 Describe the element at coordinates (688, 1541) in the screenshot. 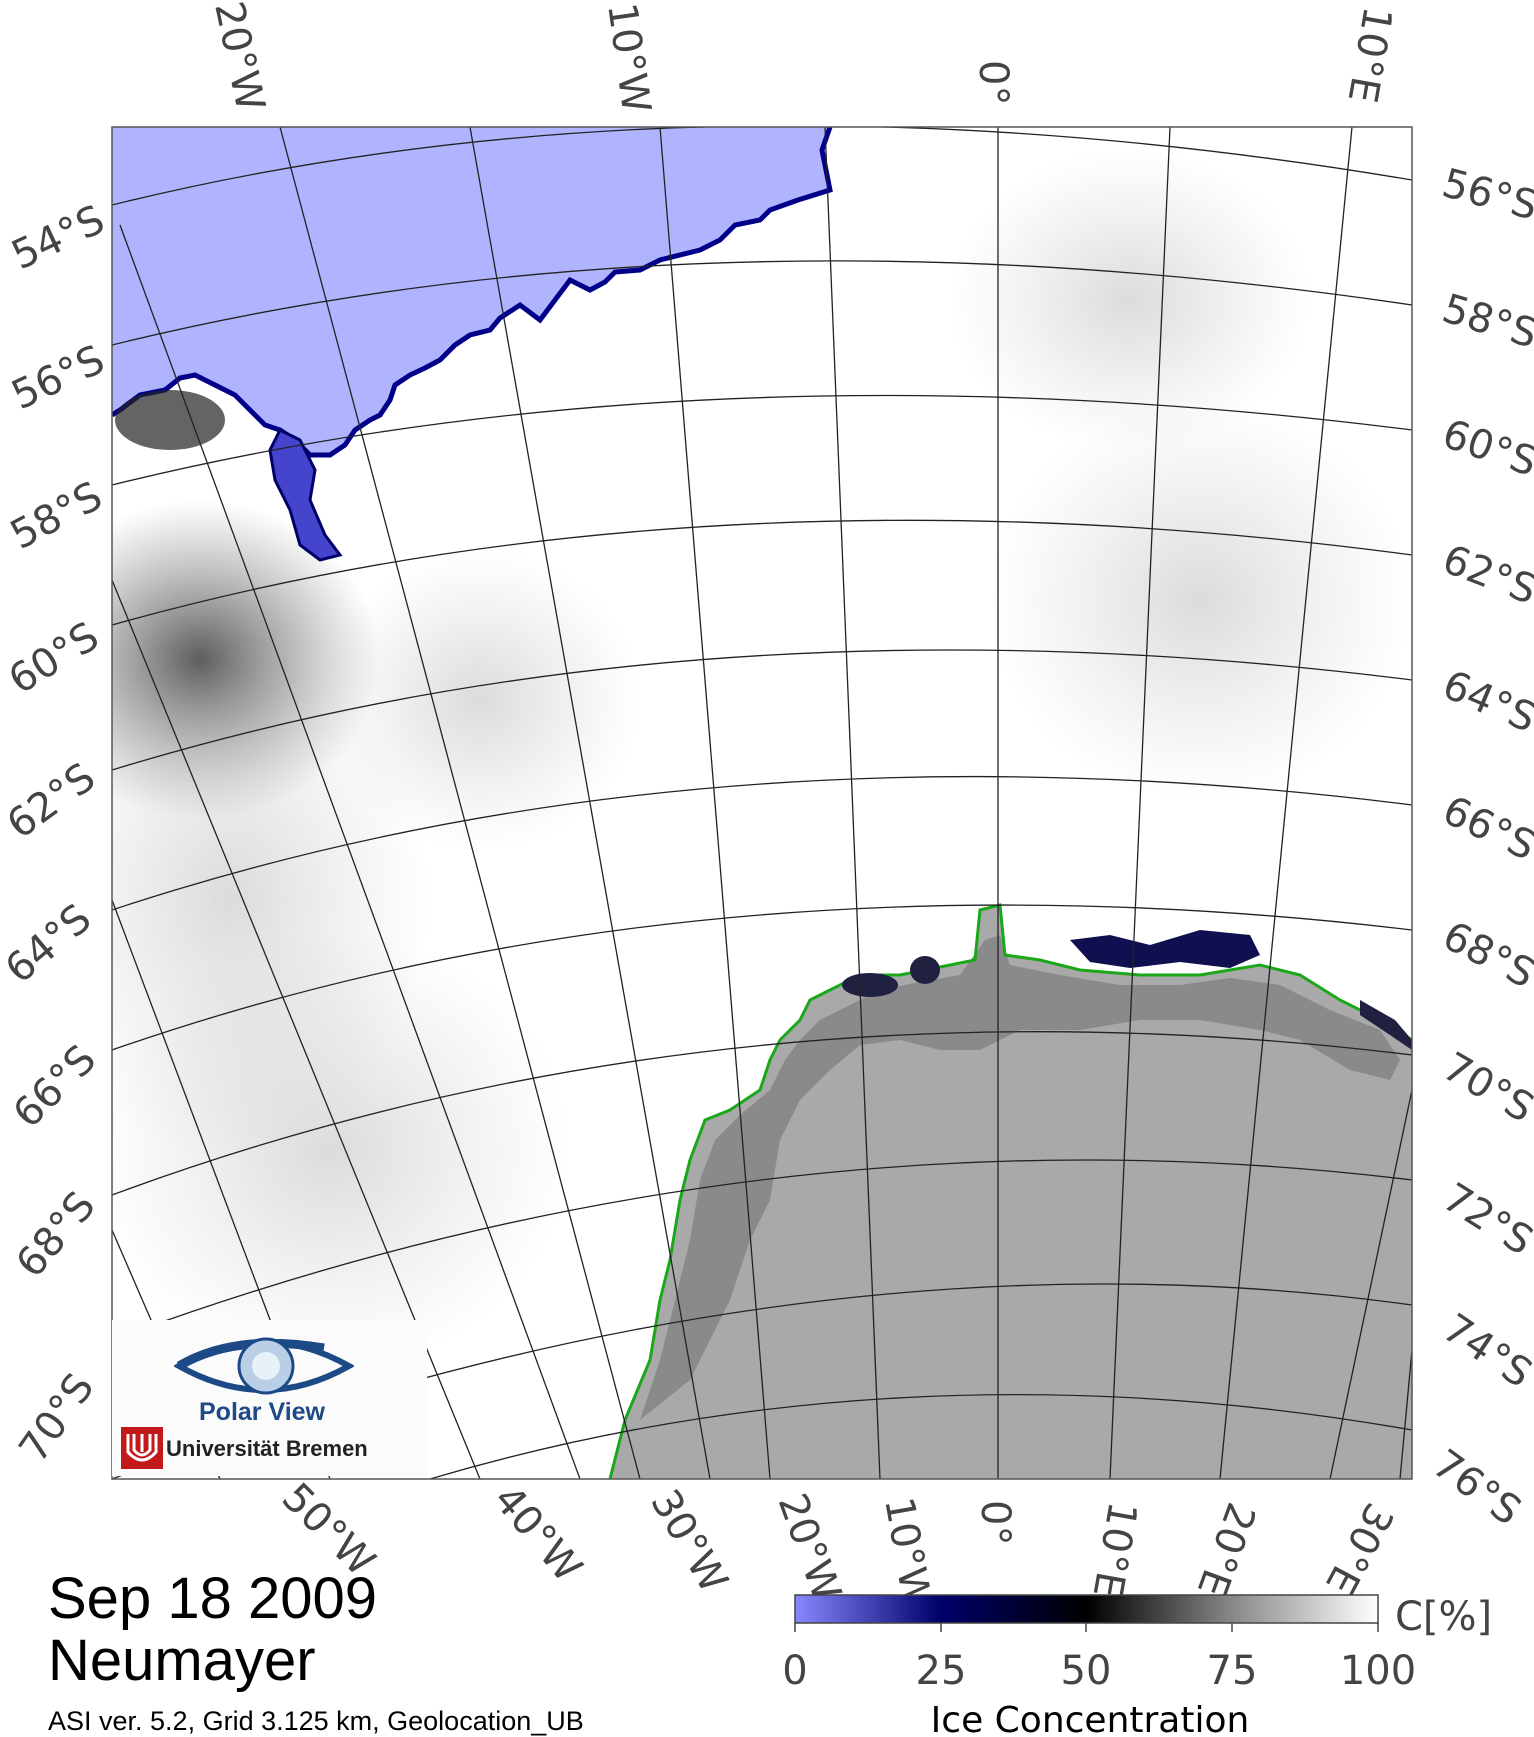

I see `lon-label-bottom: 30°W` at that location.